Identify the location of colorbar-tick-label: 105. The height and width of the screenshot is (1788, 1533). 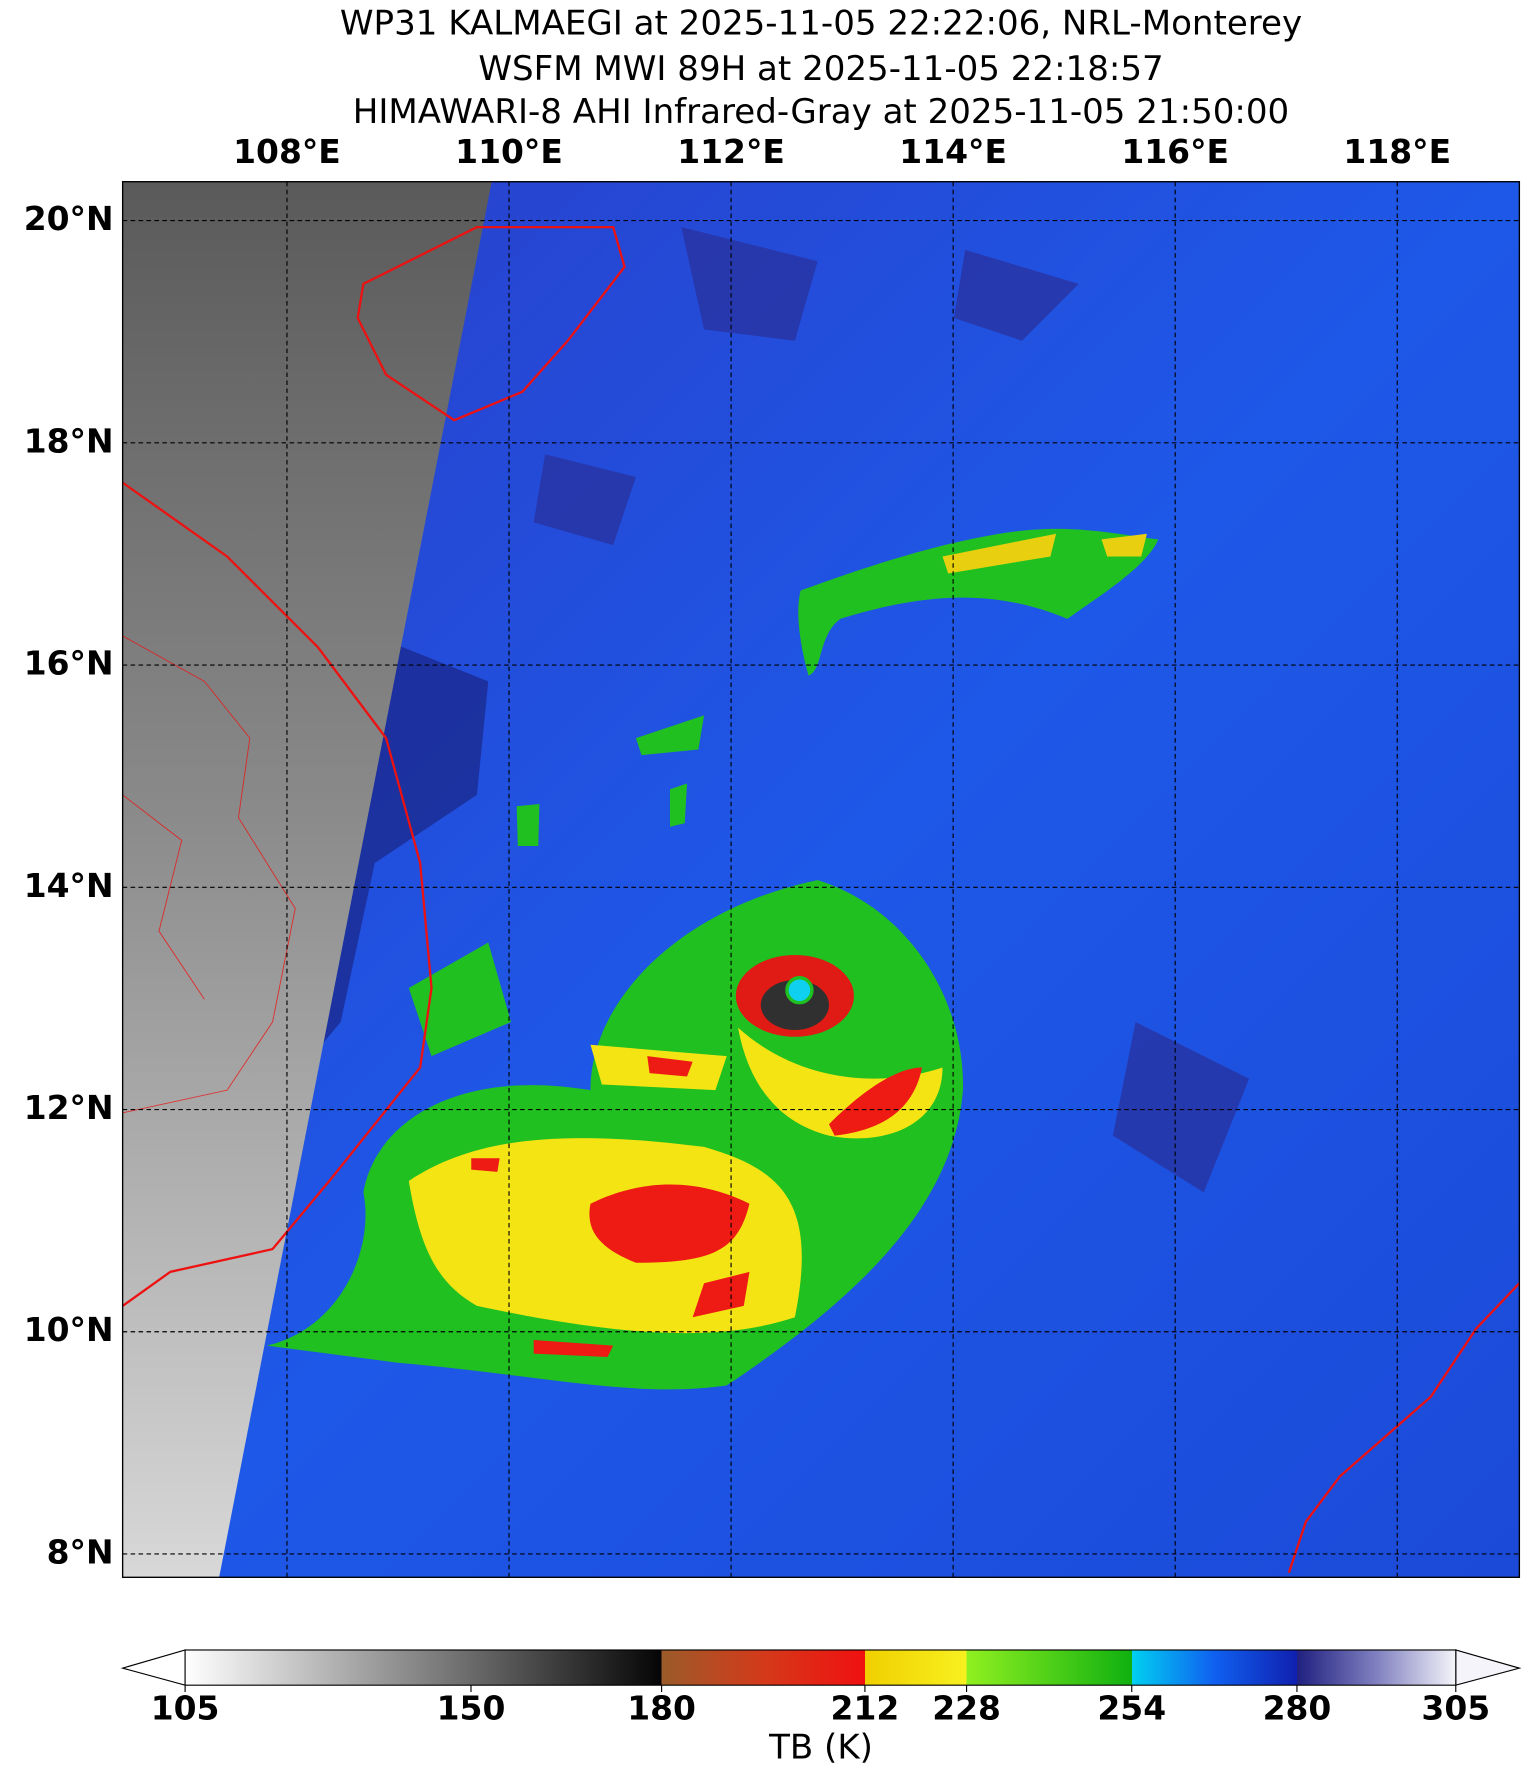
(185, 1708).